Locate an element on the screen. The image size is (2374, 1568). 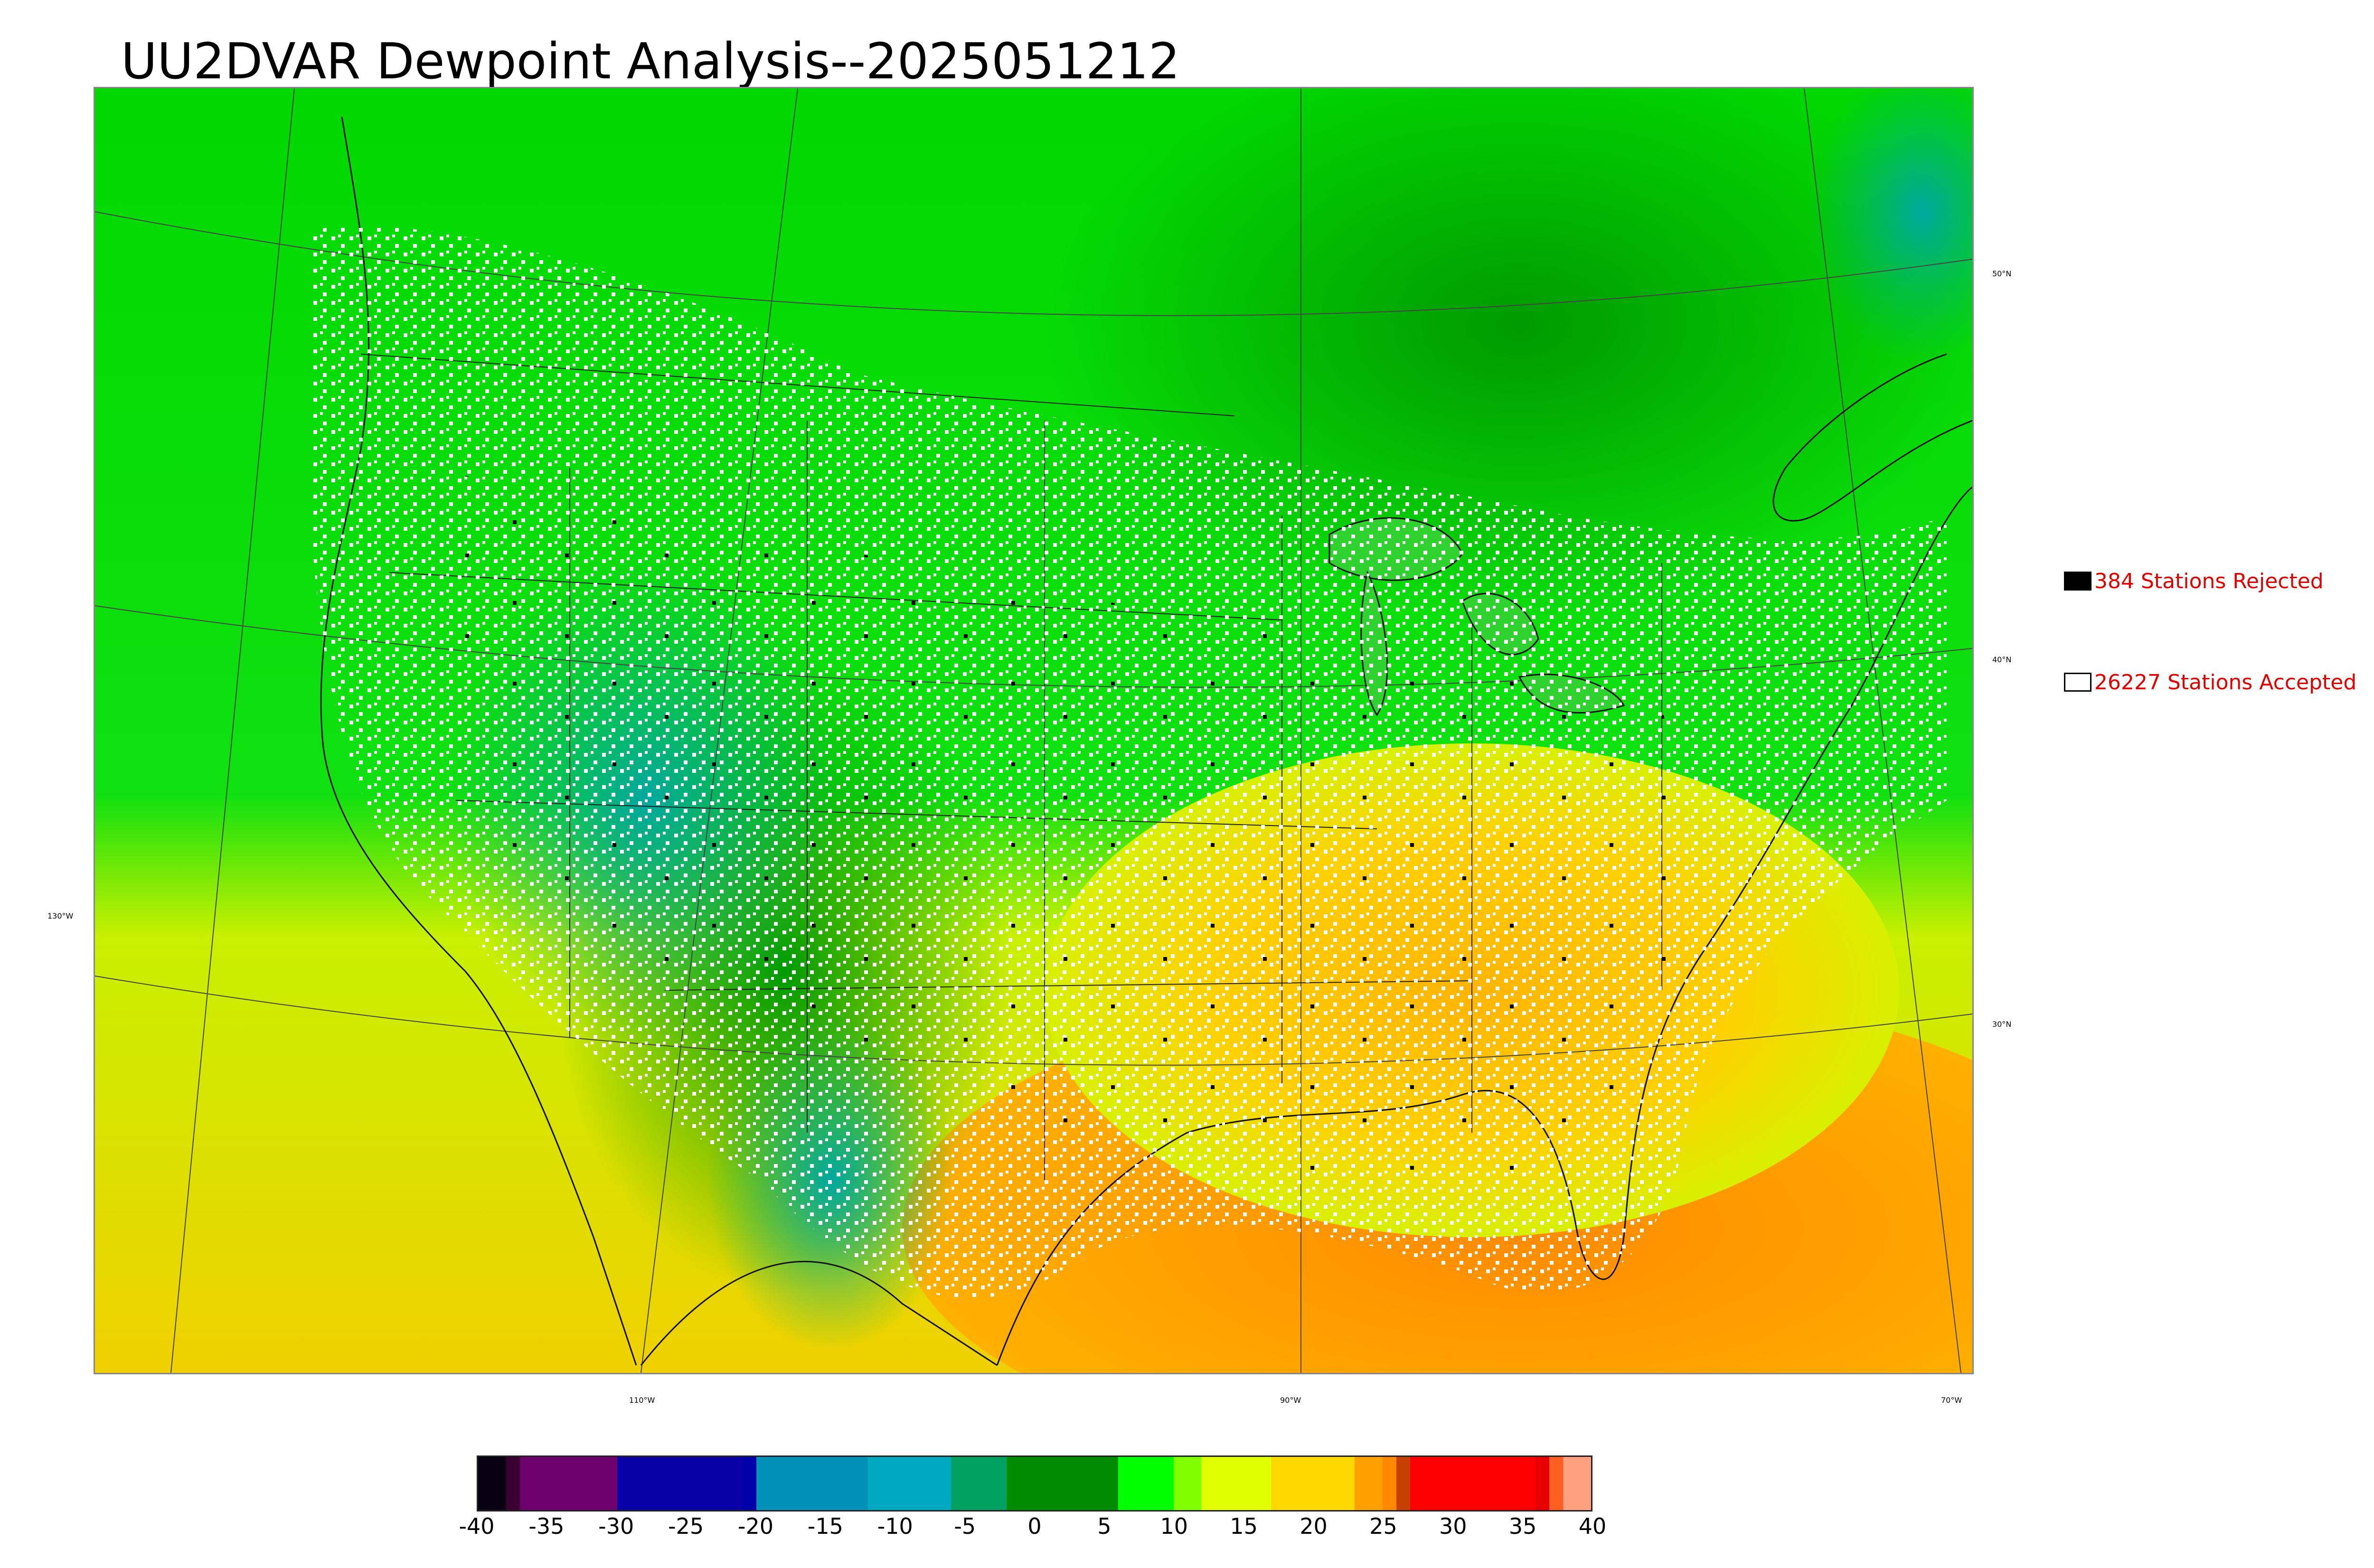
legend-accepted-label: 26227 Stations Accepted is located at coordinates (2225, 683).